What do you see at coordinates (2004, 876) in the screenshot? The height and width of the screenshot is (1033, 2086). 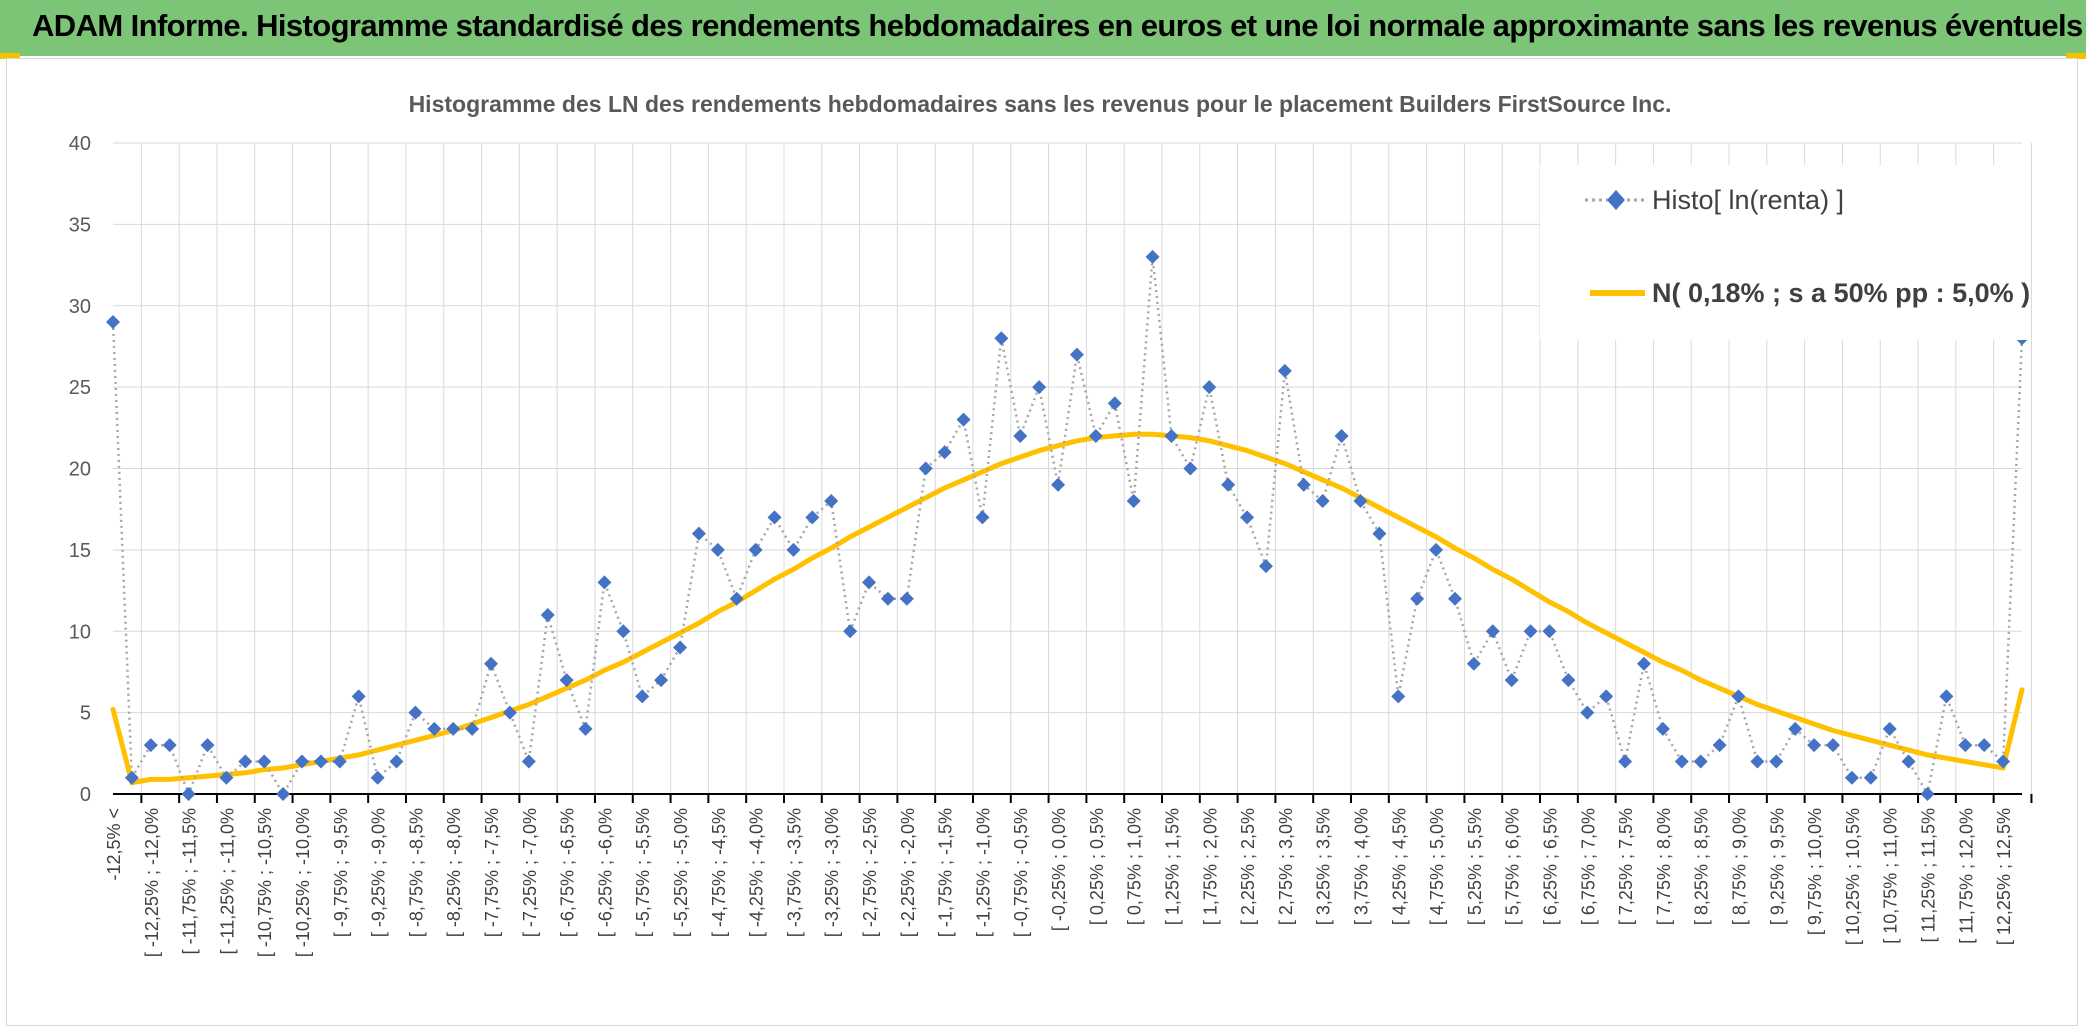 I see `x-tick-label: [ 12,25% ; 12,5%` at bounding box center [2004, 876].